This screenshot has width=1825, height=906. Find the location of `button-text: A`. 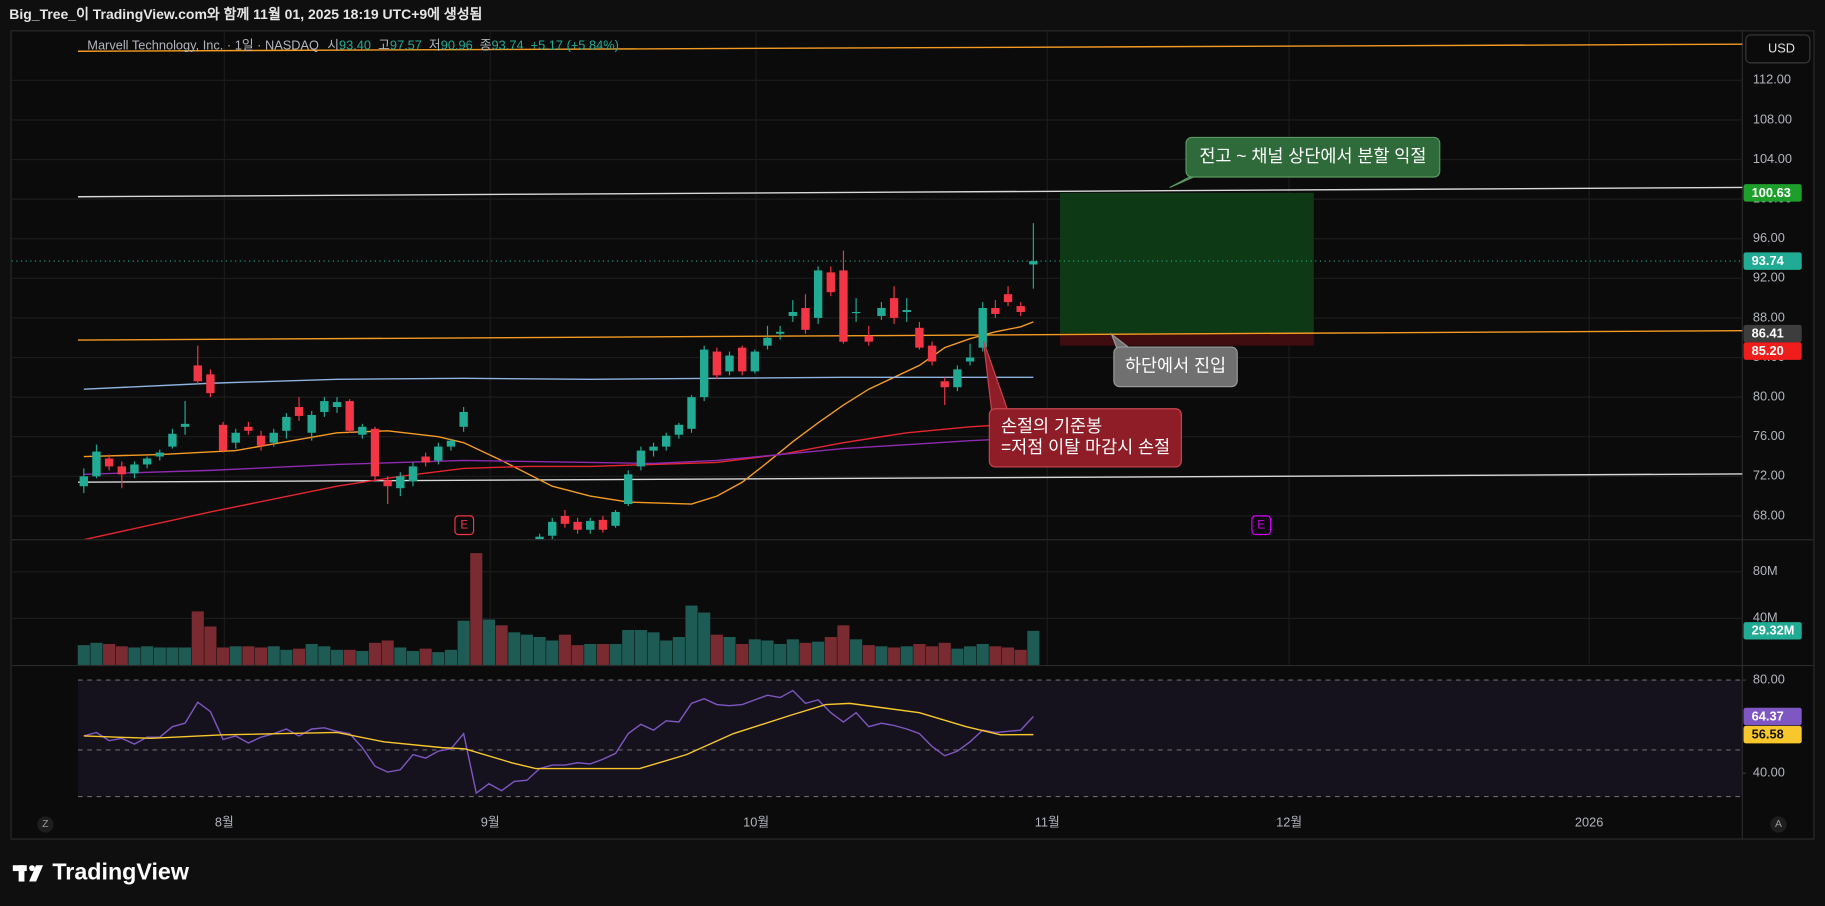

button-text: A is located at coordinates (1778, 824).